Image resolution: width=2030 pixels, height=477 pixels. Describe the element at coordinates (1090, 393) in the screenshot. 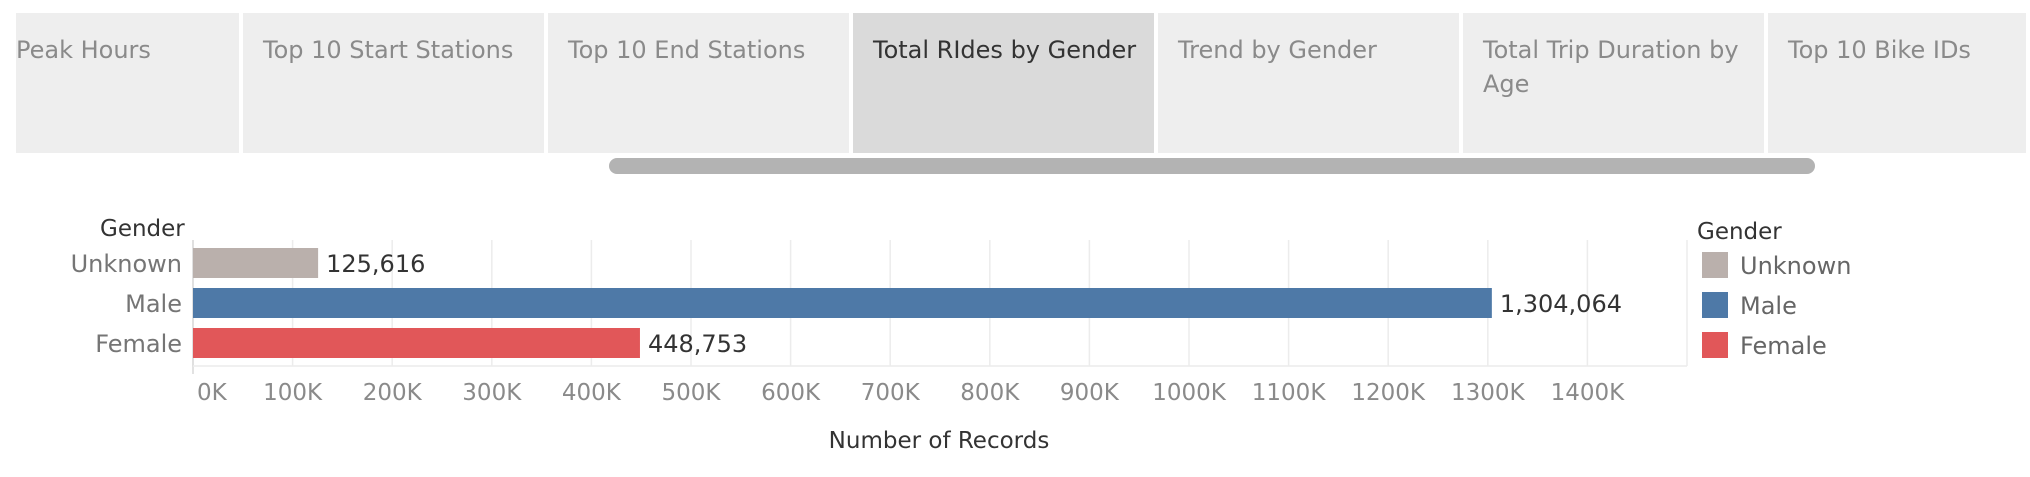

I see `x-tick-label: 900K` at that location.